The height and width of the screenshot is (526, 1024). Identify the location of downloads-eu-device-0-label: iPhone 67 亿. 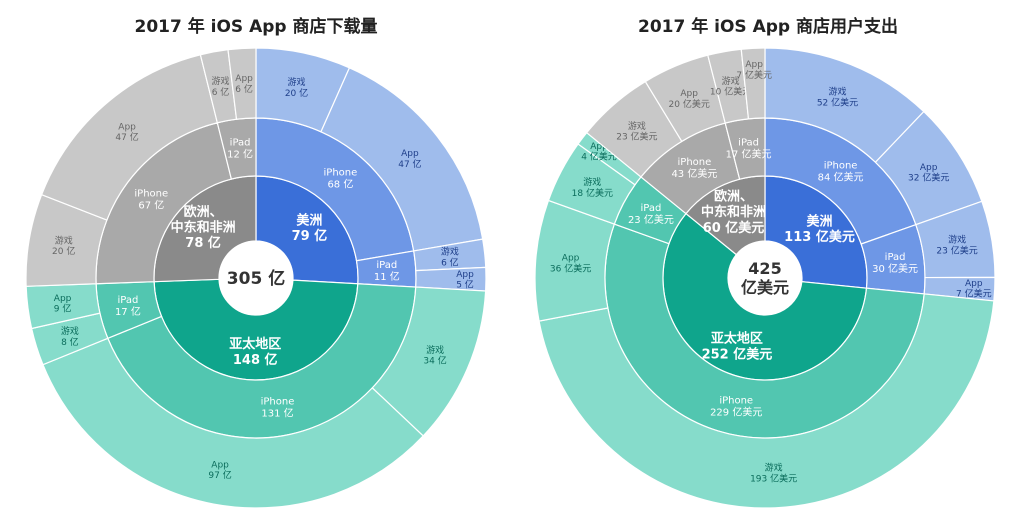
(151, 200).